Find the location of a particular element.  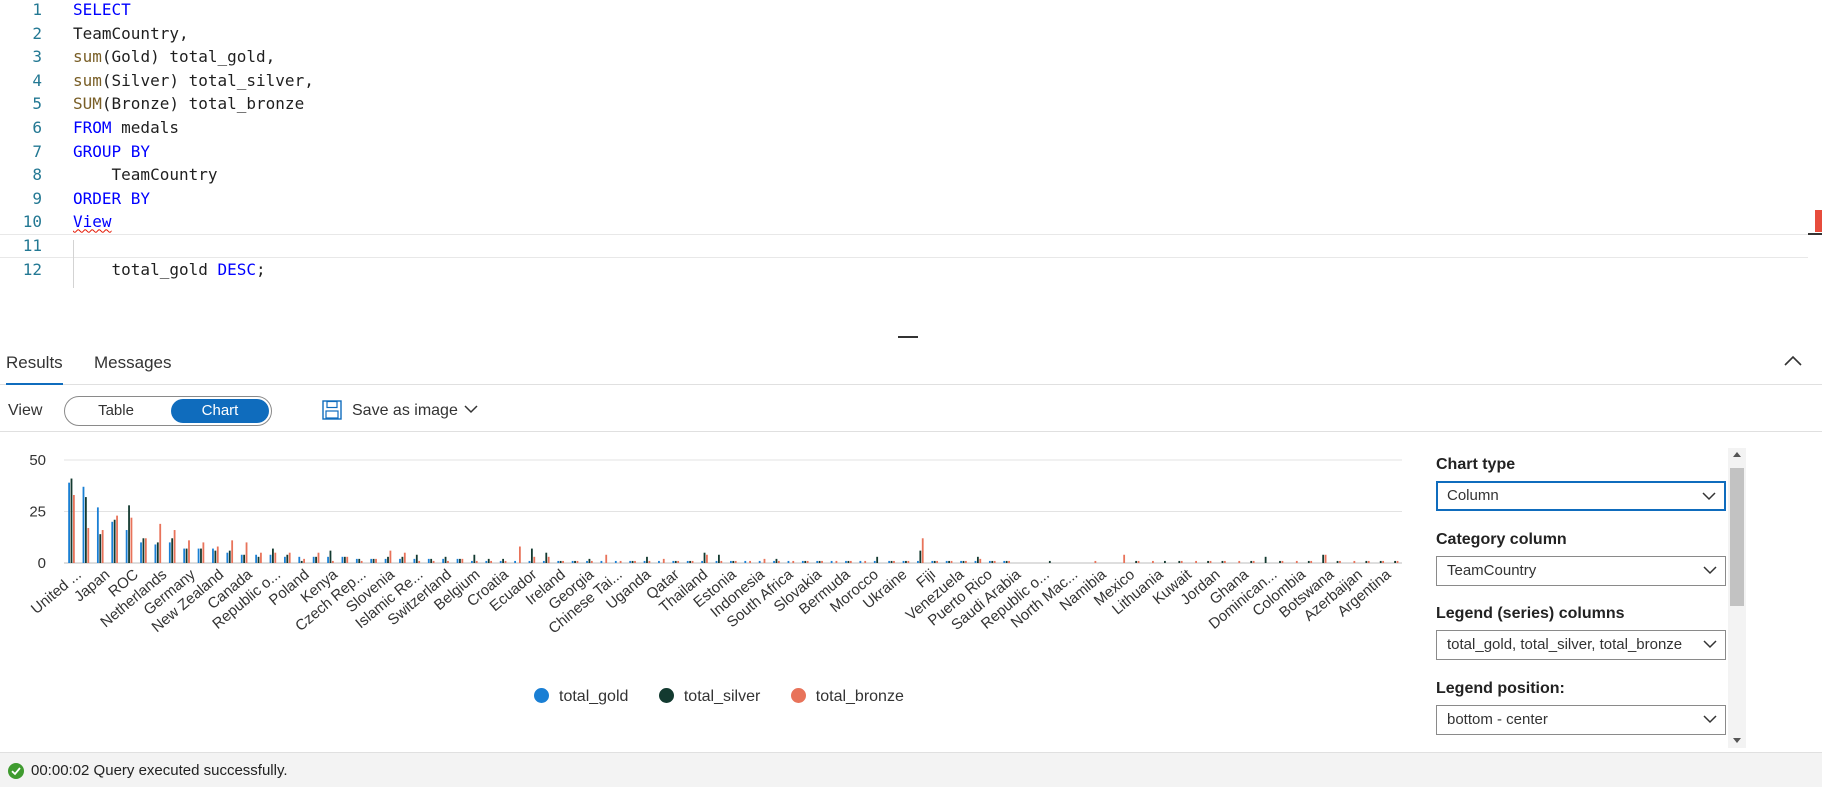

tab-messages: Messages is located at coordinates (133, 362).